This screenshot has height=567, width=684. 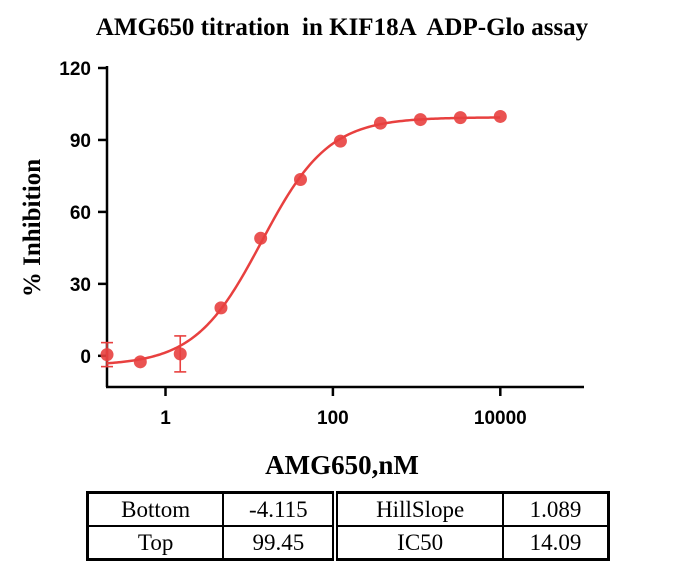 I want to click on y-tick-label: 0, so click(x=85, y=357).